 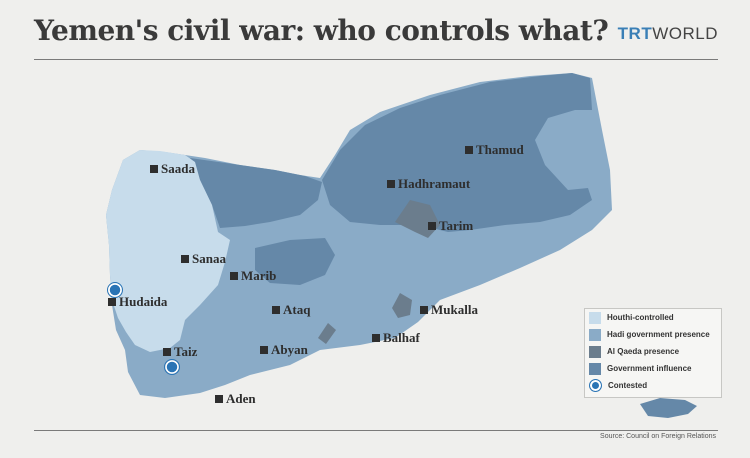 I want to click on city-label-saada: Saada, so click(x=178, y=168).